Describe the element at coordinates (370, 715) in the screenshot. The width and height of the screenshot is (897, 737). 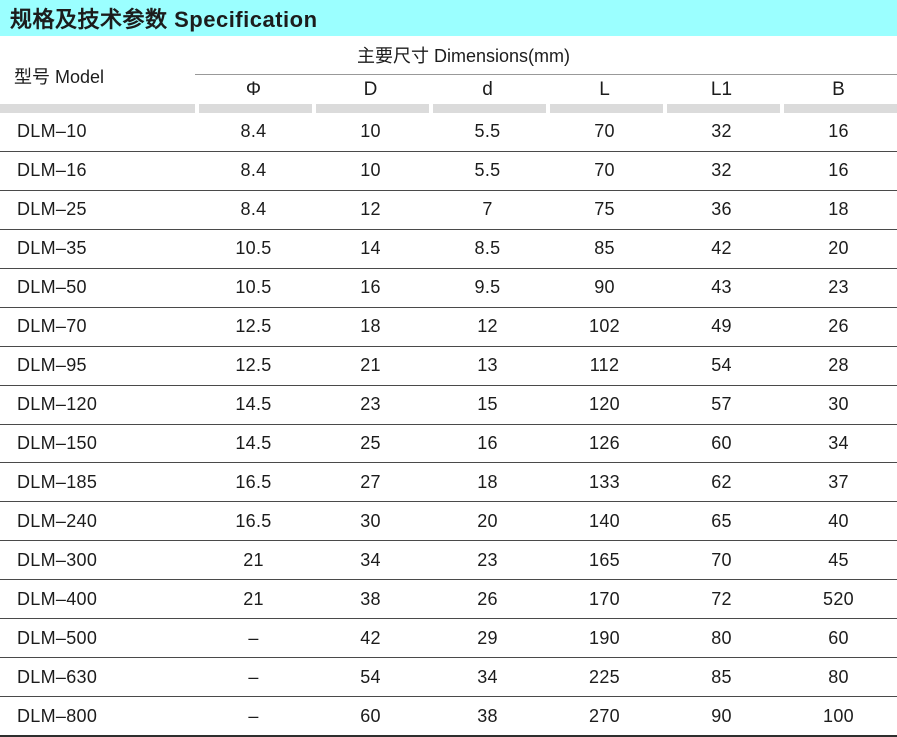
I see `dim-cell-d-upper: 60` at that location.